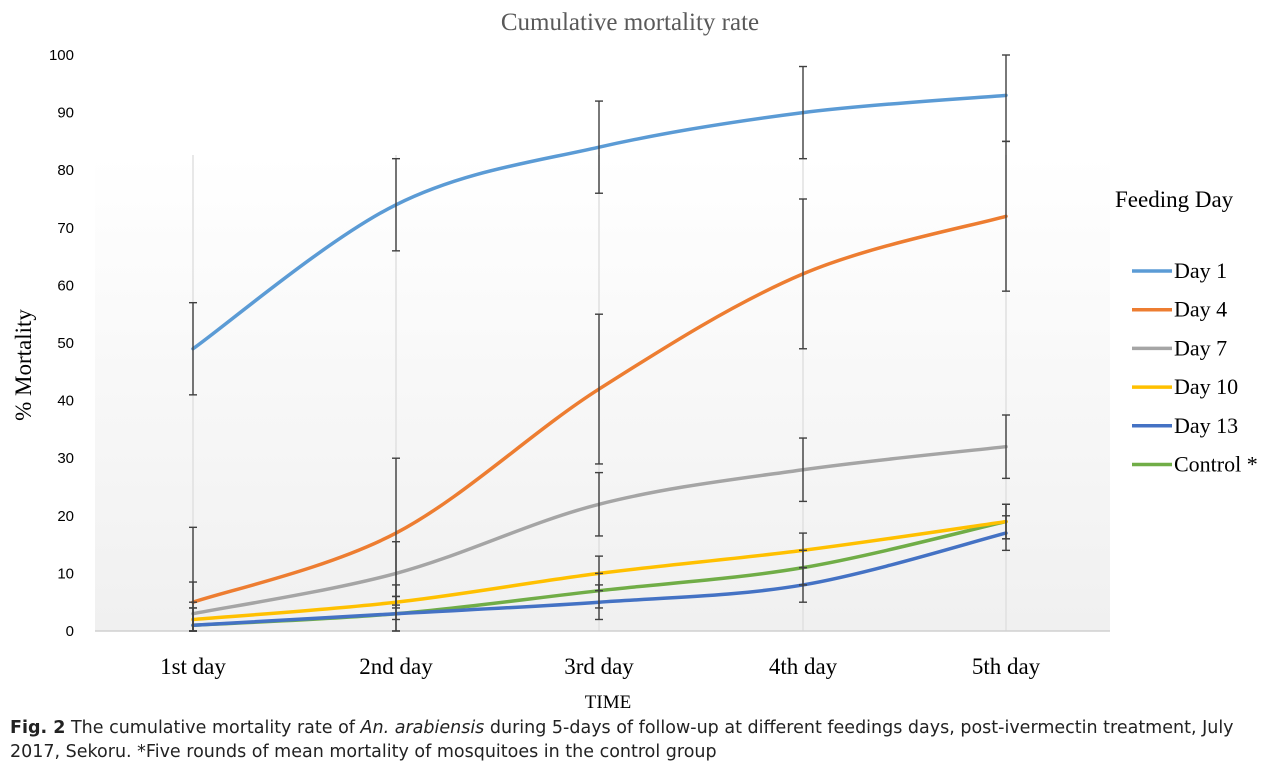  What do you see at coordinates (212, 728) in the screenshot?
I see `caption-text-before: The cumulative mortality rate of` at bounding box center [212, 728].